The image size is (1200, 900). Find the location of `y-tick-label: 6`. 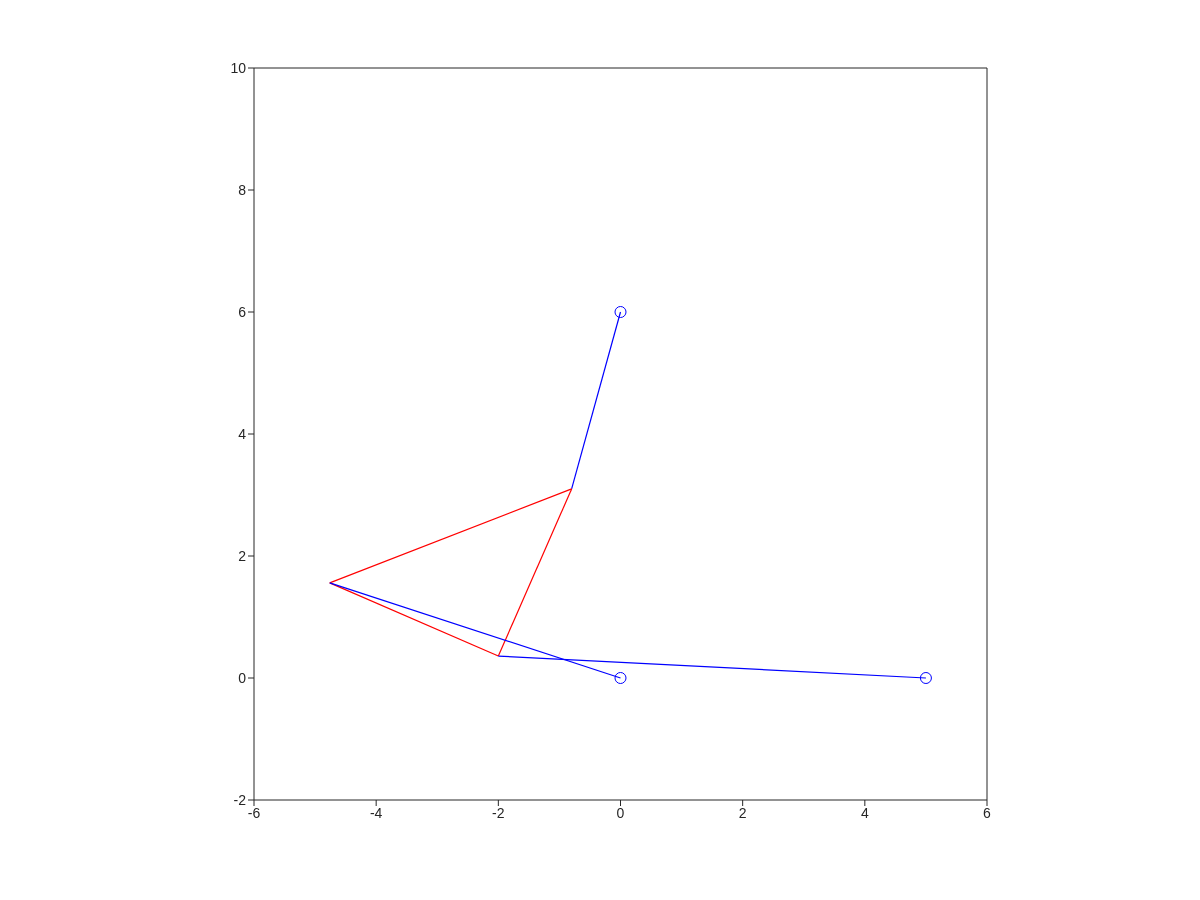

y-tick-label: 6 is located at coordinates (242, 311).